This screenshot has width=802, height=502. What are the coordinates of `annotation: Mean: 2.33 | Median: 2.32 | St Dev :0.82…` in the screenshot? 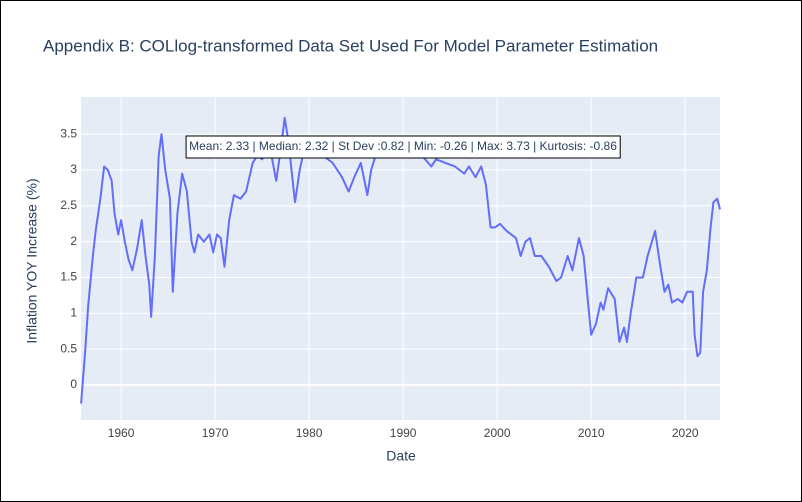 It's located at (403, 147).